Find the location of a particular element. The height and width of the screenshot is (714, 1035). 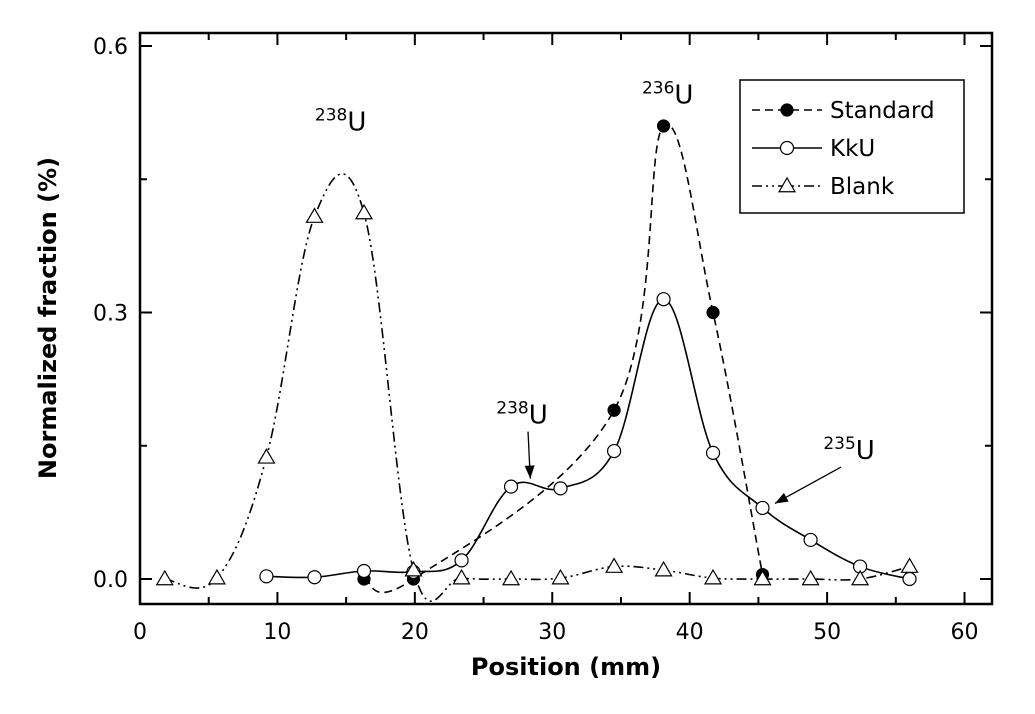

x-tick-label: 10 is located at coordinates (277, 632).